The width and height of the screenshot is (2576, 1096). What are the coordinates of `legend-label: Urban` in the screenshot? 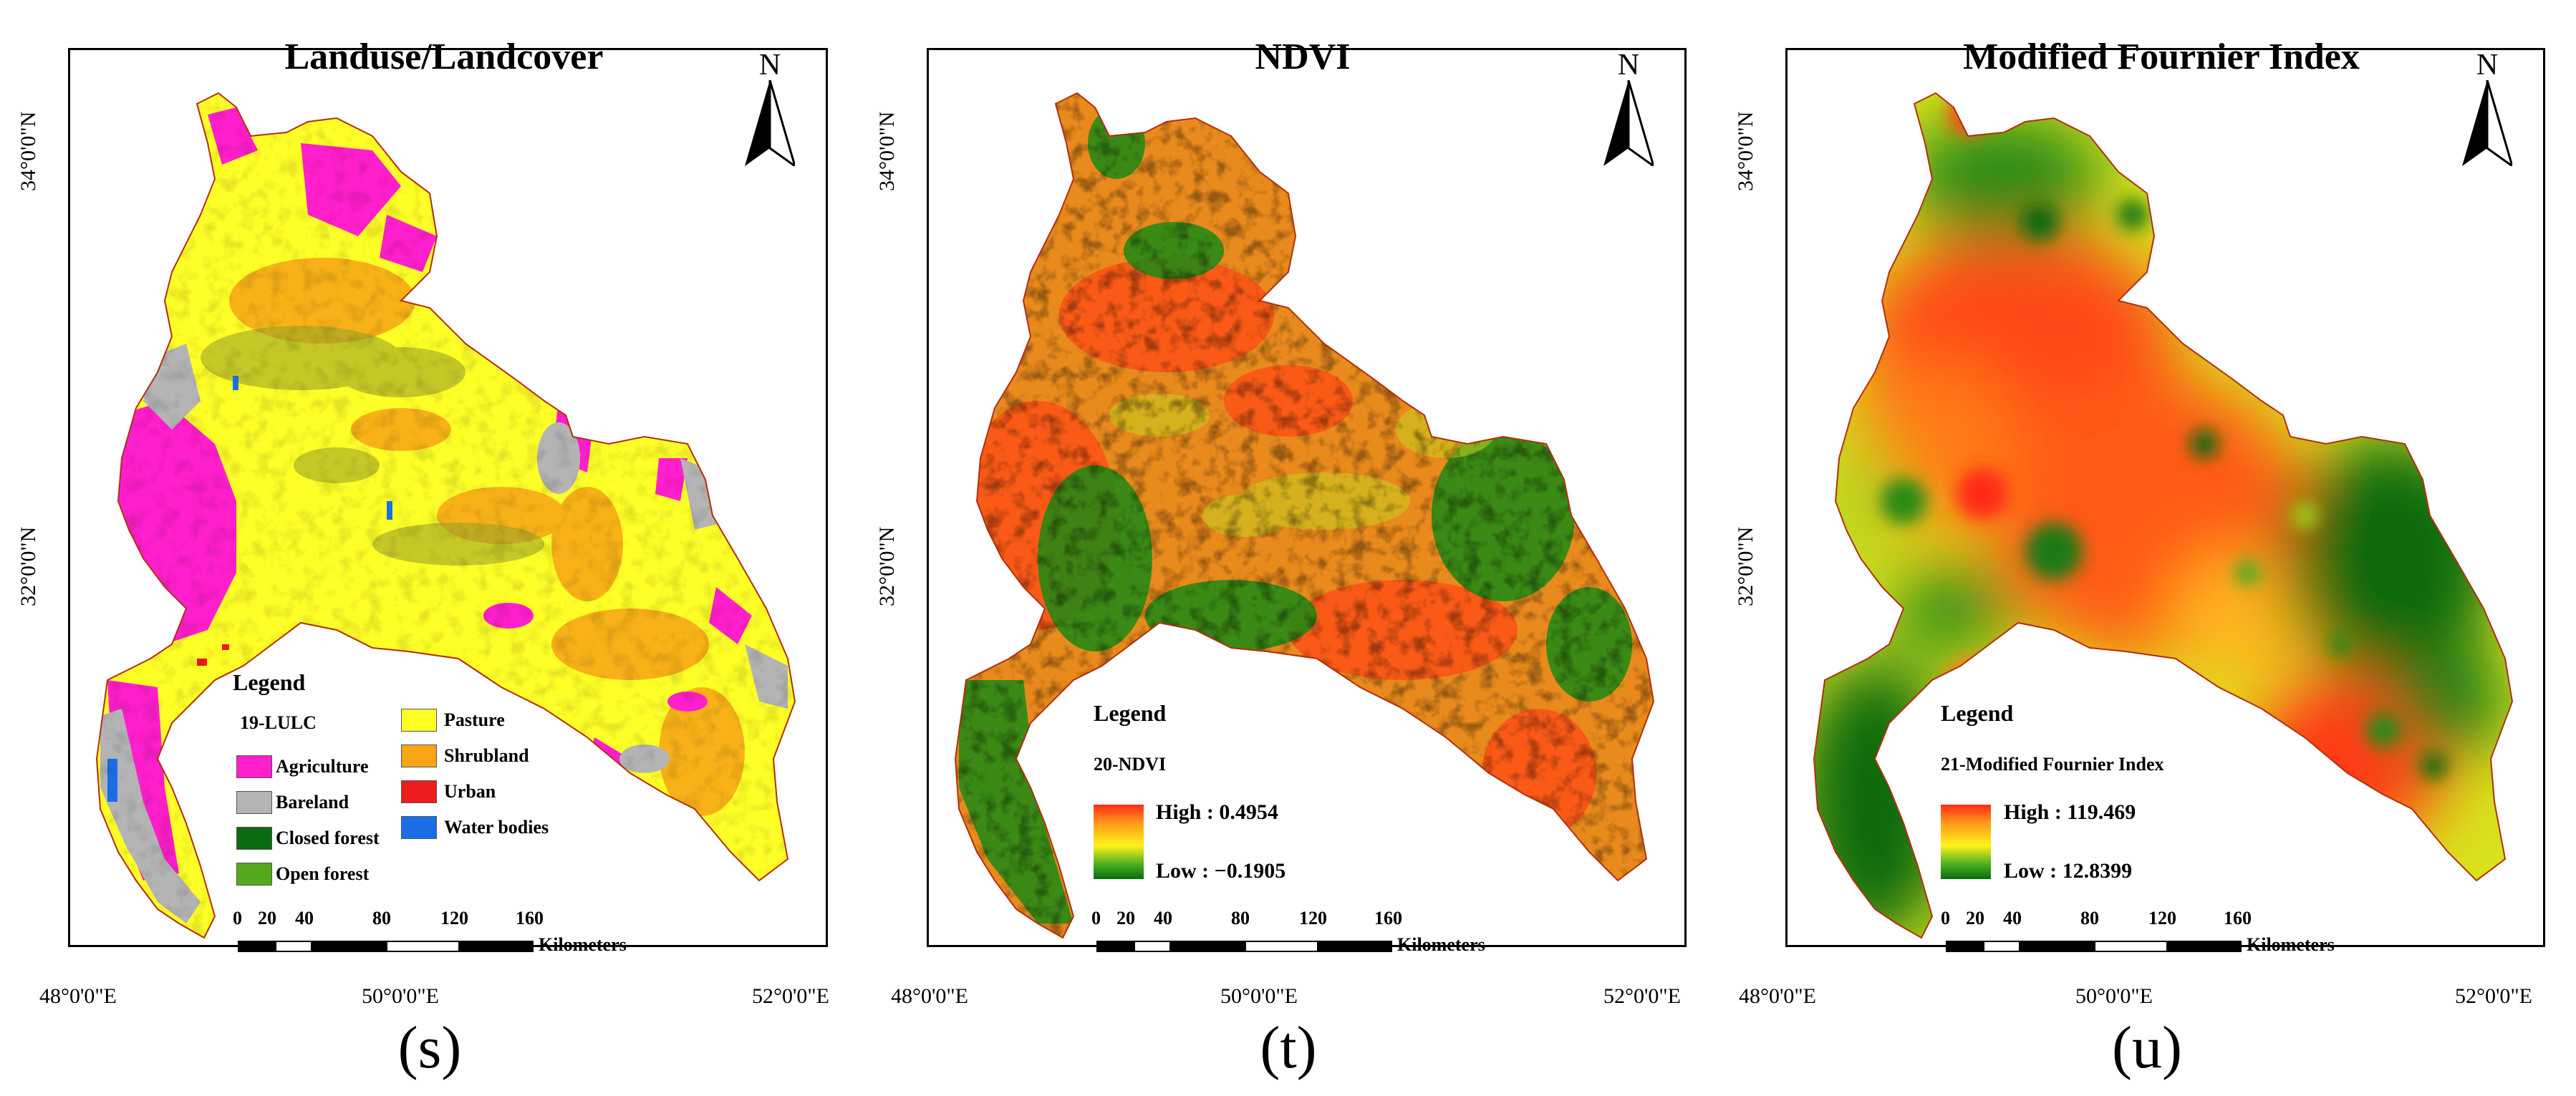 It's located at (470, 791).